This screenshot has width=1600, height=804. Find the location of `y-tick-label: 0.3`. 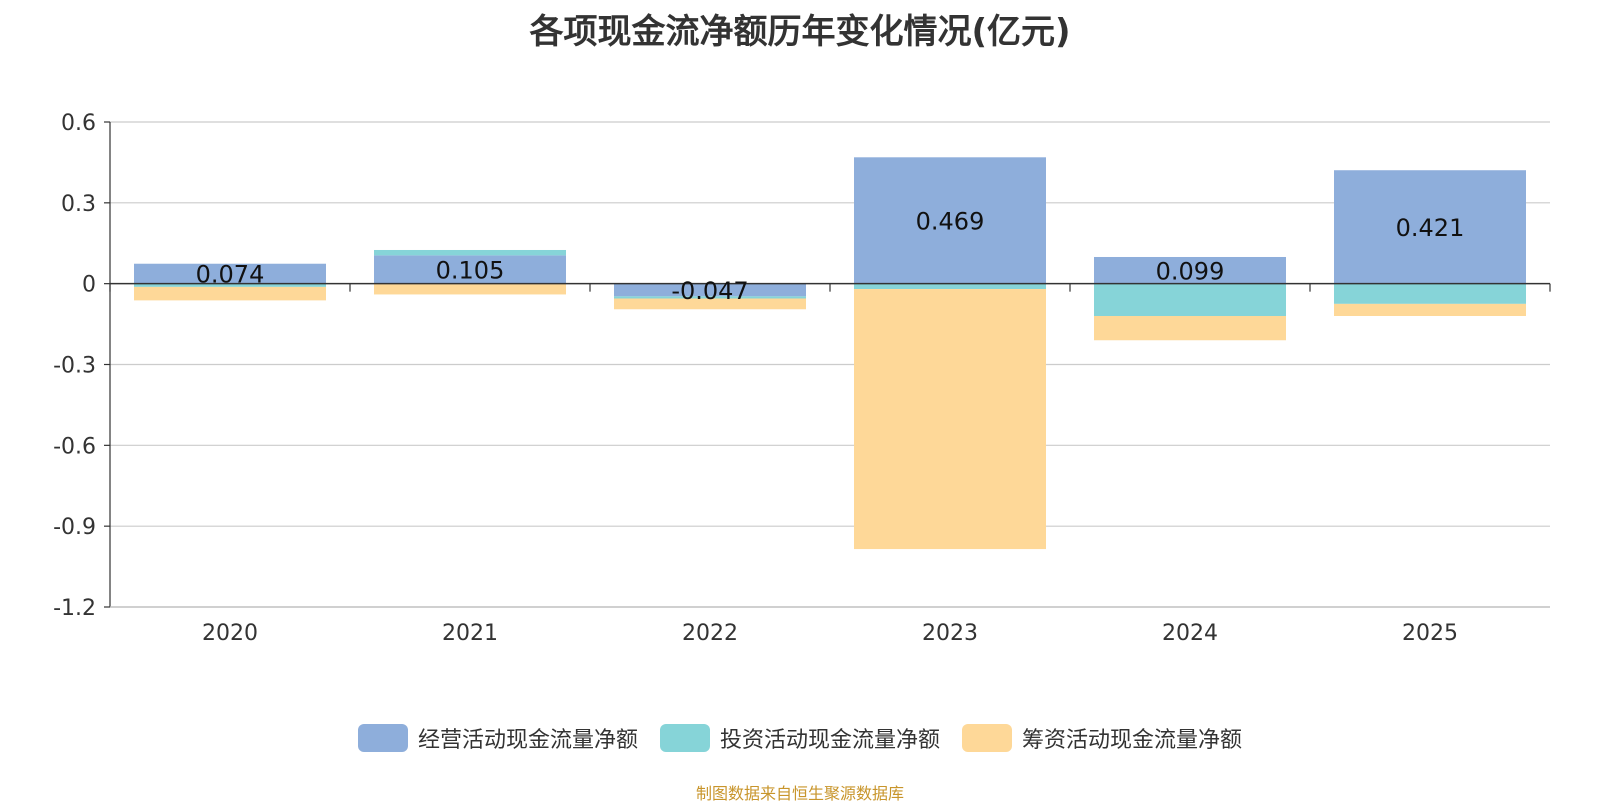

y-tick-label: 0.3 is located at coordinates (78, 204).